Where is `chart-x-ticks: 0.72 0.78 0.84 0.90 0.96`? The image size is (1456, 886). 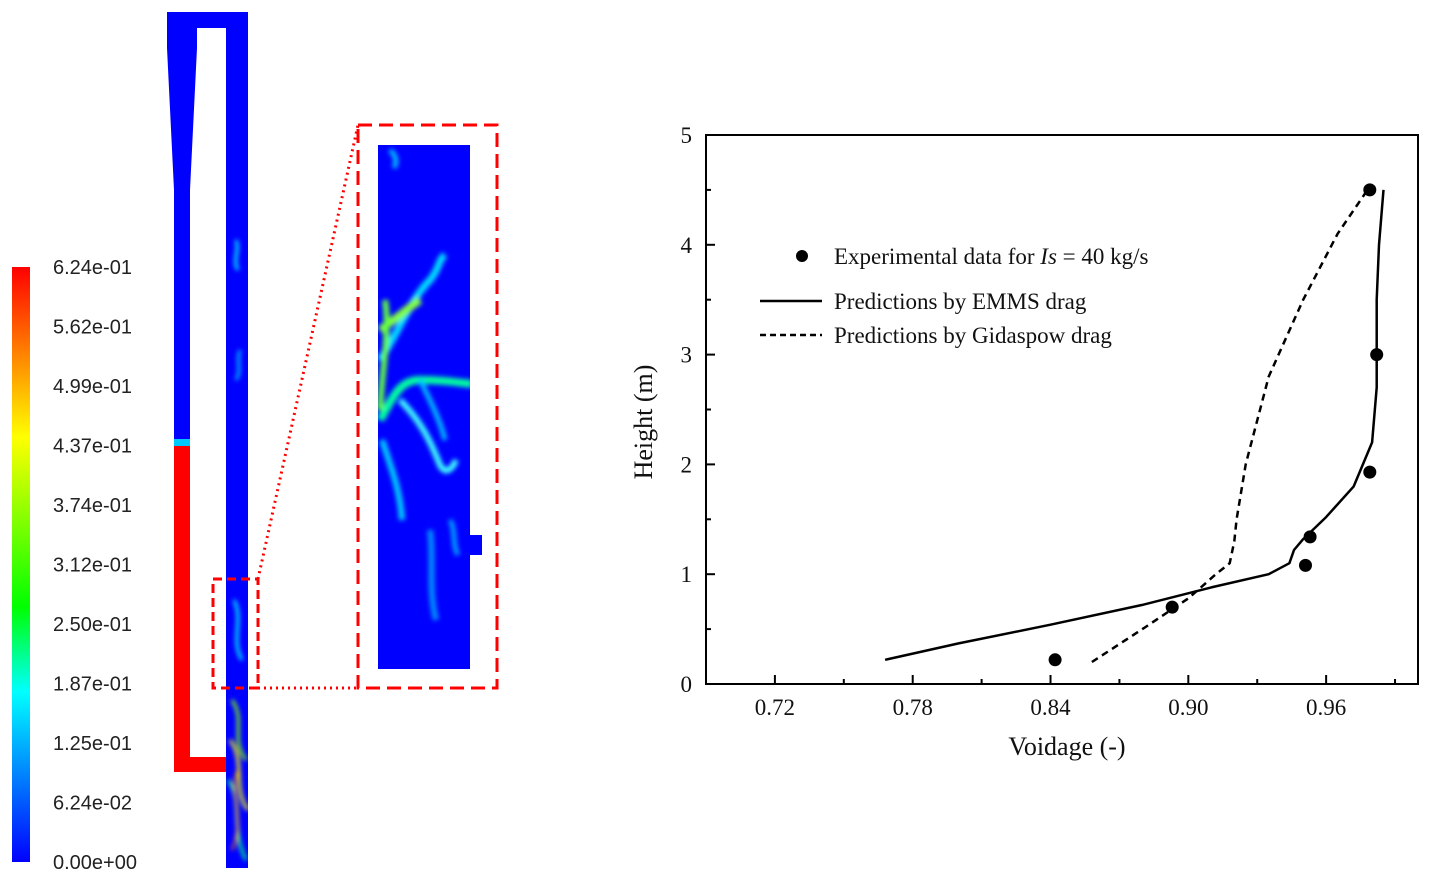 chart-x-ticks: 0.72 0.78 0.84 0.90 0.96 is located at coordinates (1076, 697).